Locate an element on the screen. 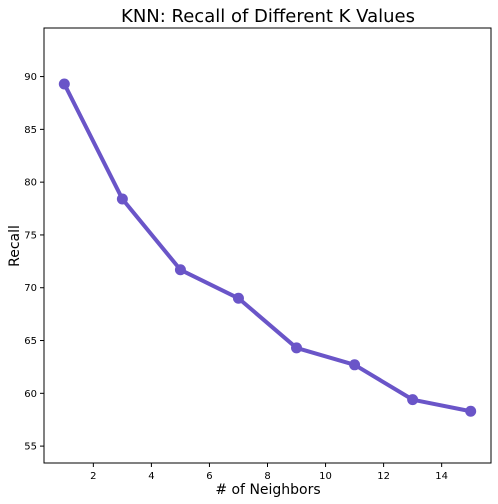 The width and height of the screenshot is (498, 504). x-axis: 2 4 6 8 10 12 14 is located at coordinates (269, 472).